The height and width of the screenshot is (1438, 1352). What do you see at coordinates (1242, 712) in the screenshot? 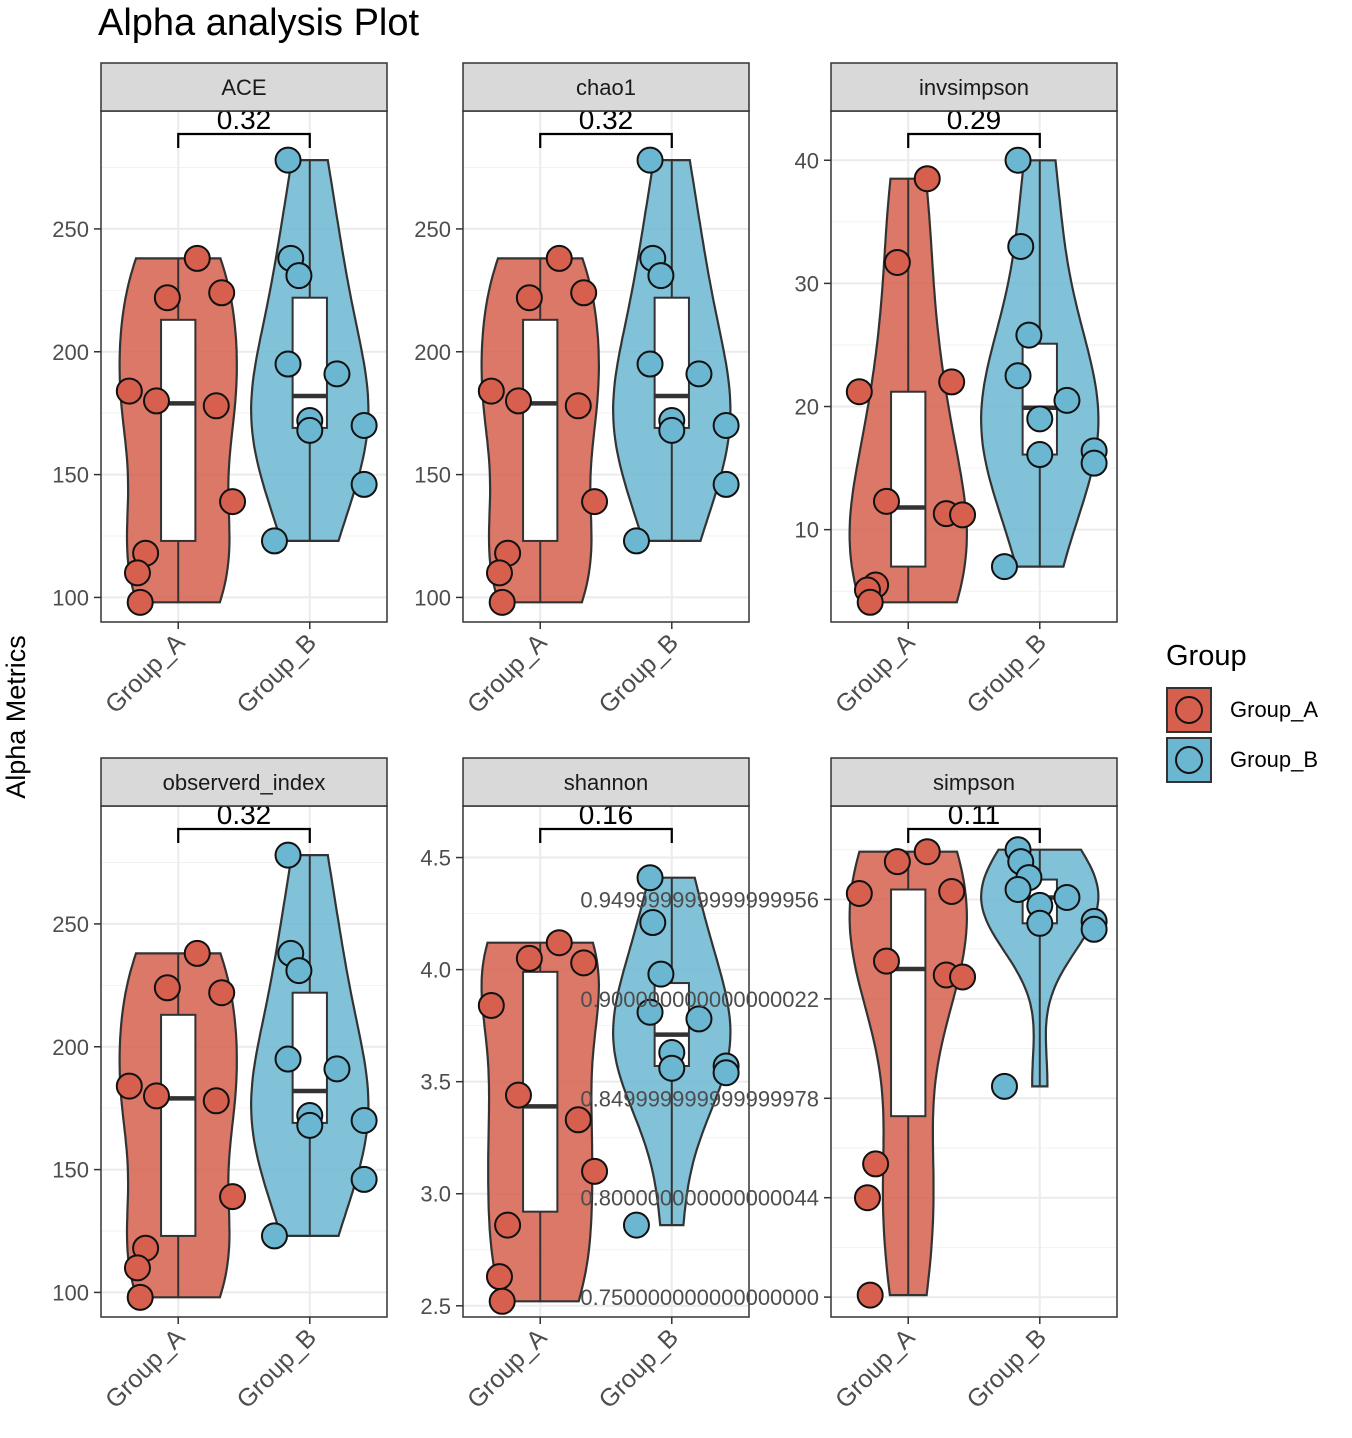
I see `legend: Group Group_A Group_B` at bounding box center [1242, 712].